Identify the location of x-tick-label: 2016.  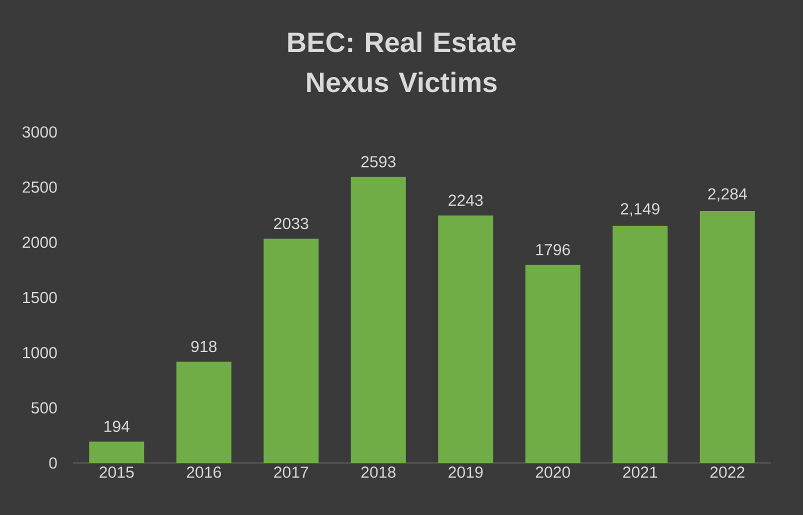
(203, 472).